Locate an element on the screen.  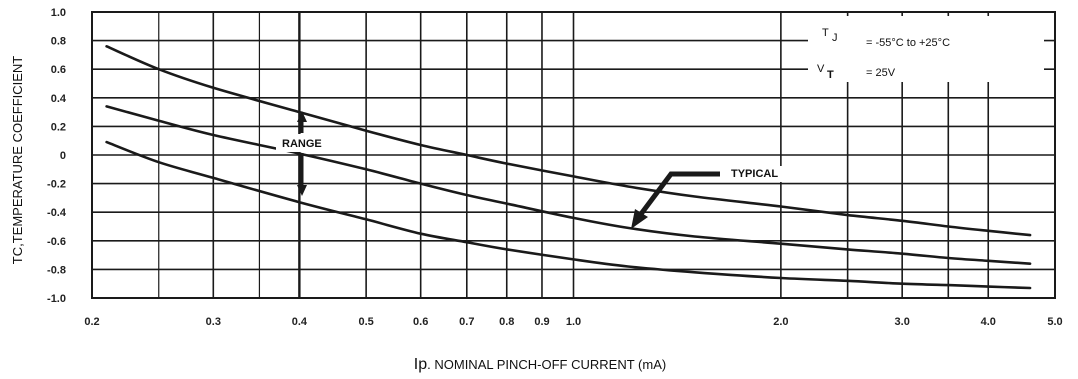
y-axis-title: TC,TEMPERATURE COEFFICIENT is located at coordinates (17, 160).